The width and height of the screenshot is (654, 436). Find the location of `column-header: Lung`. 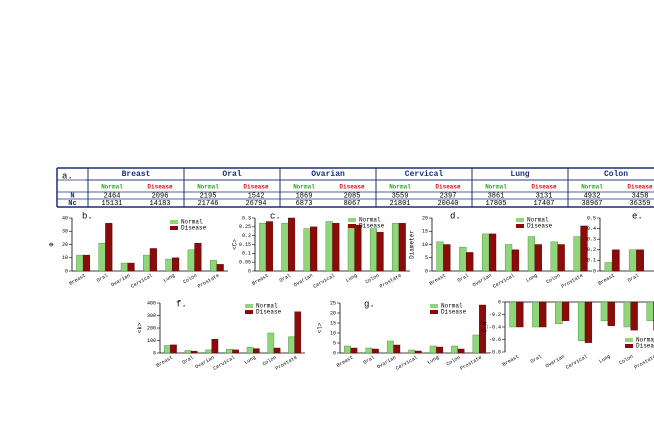

column-header: Lung is located at coordinates (519, 174).